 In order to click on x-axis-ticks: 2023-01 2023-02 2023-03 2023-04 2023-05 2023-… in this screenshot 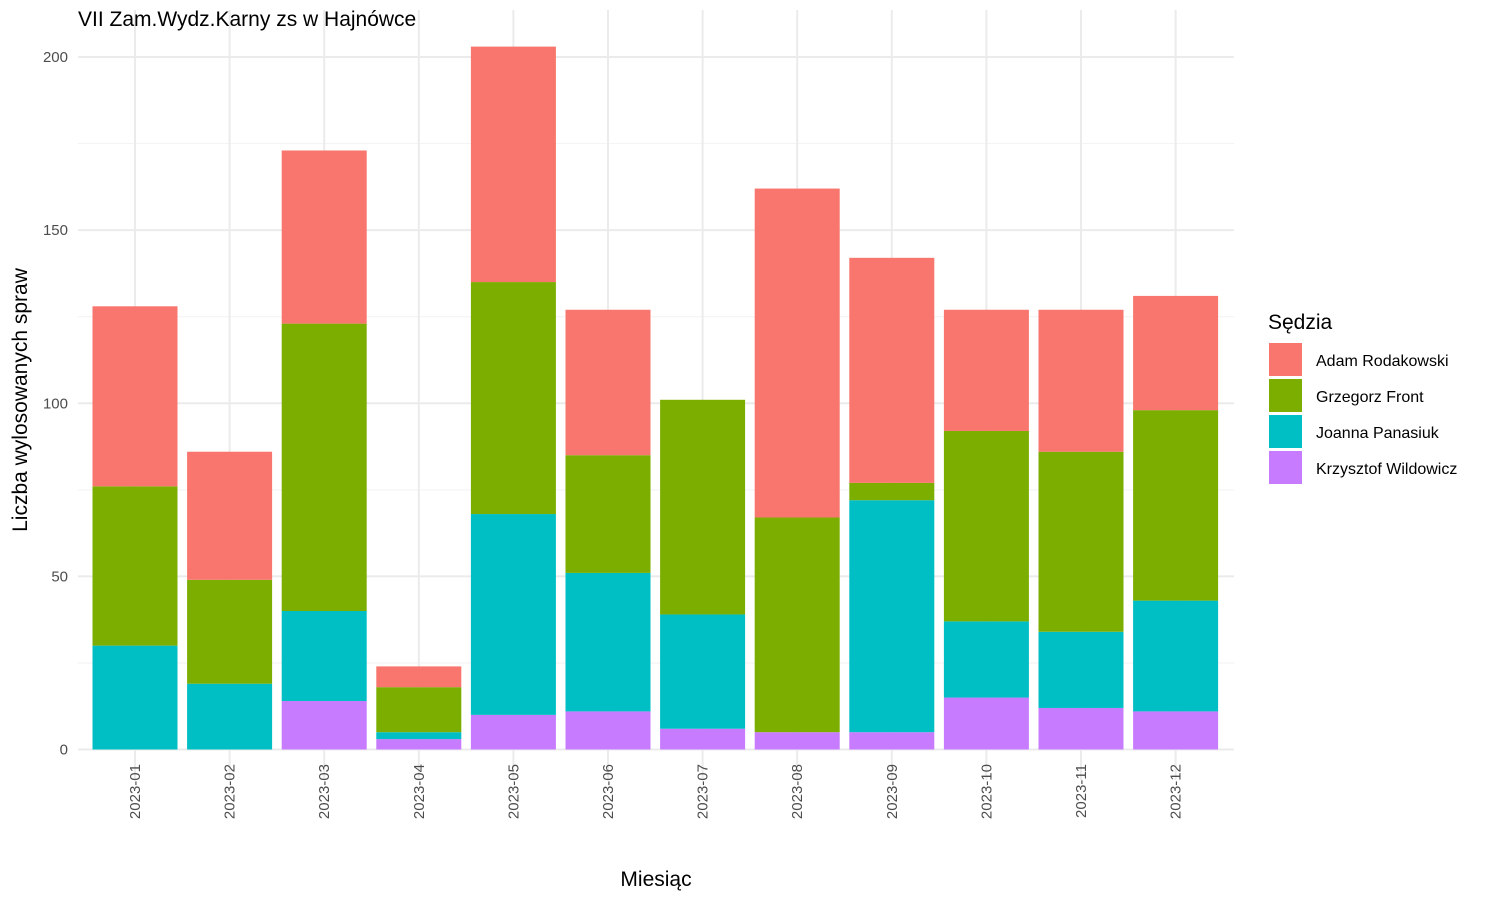, I will do `click(656, 791)`.